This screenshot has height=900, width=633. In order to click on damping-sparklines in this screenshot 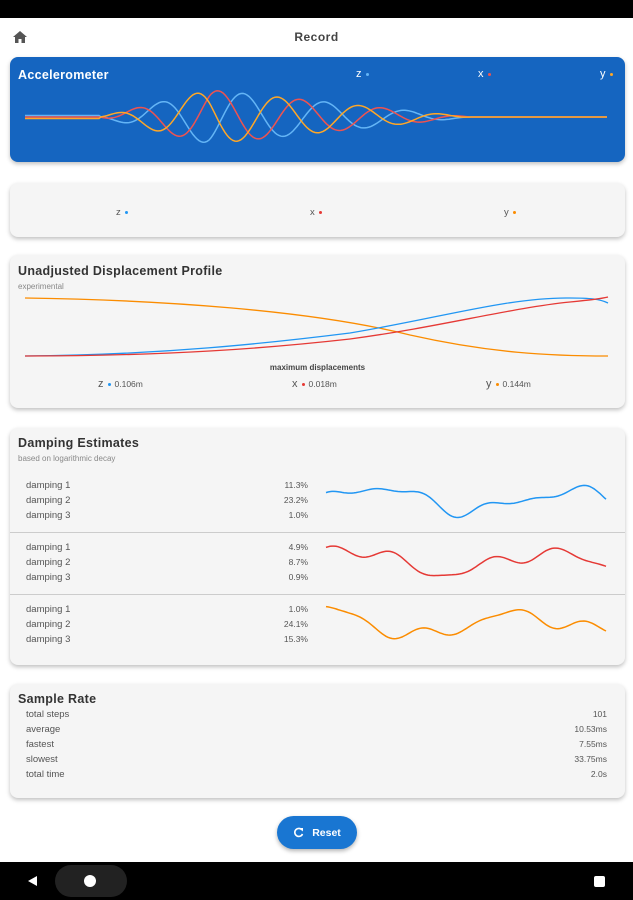, I will do `click(466, 562)`.